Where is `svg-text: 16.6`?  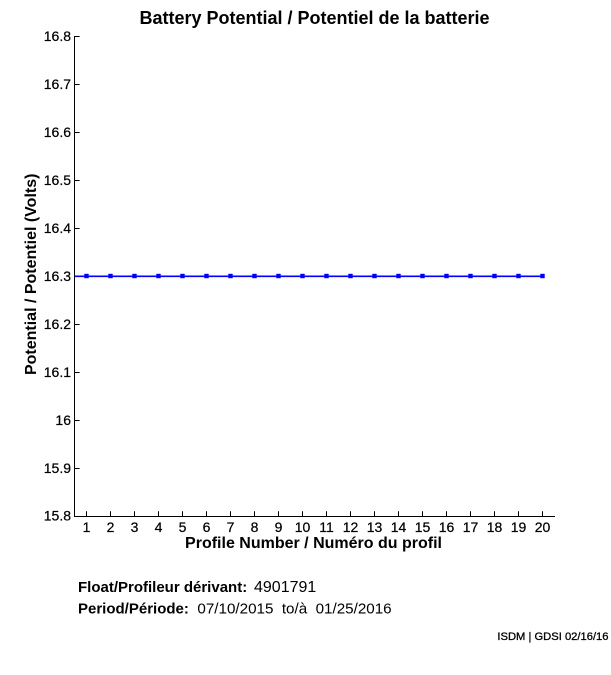
svg-text: 16.6 is located at coordinates (57, 132).